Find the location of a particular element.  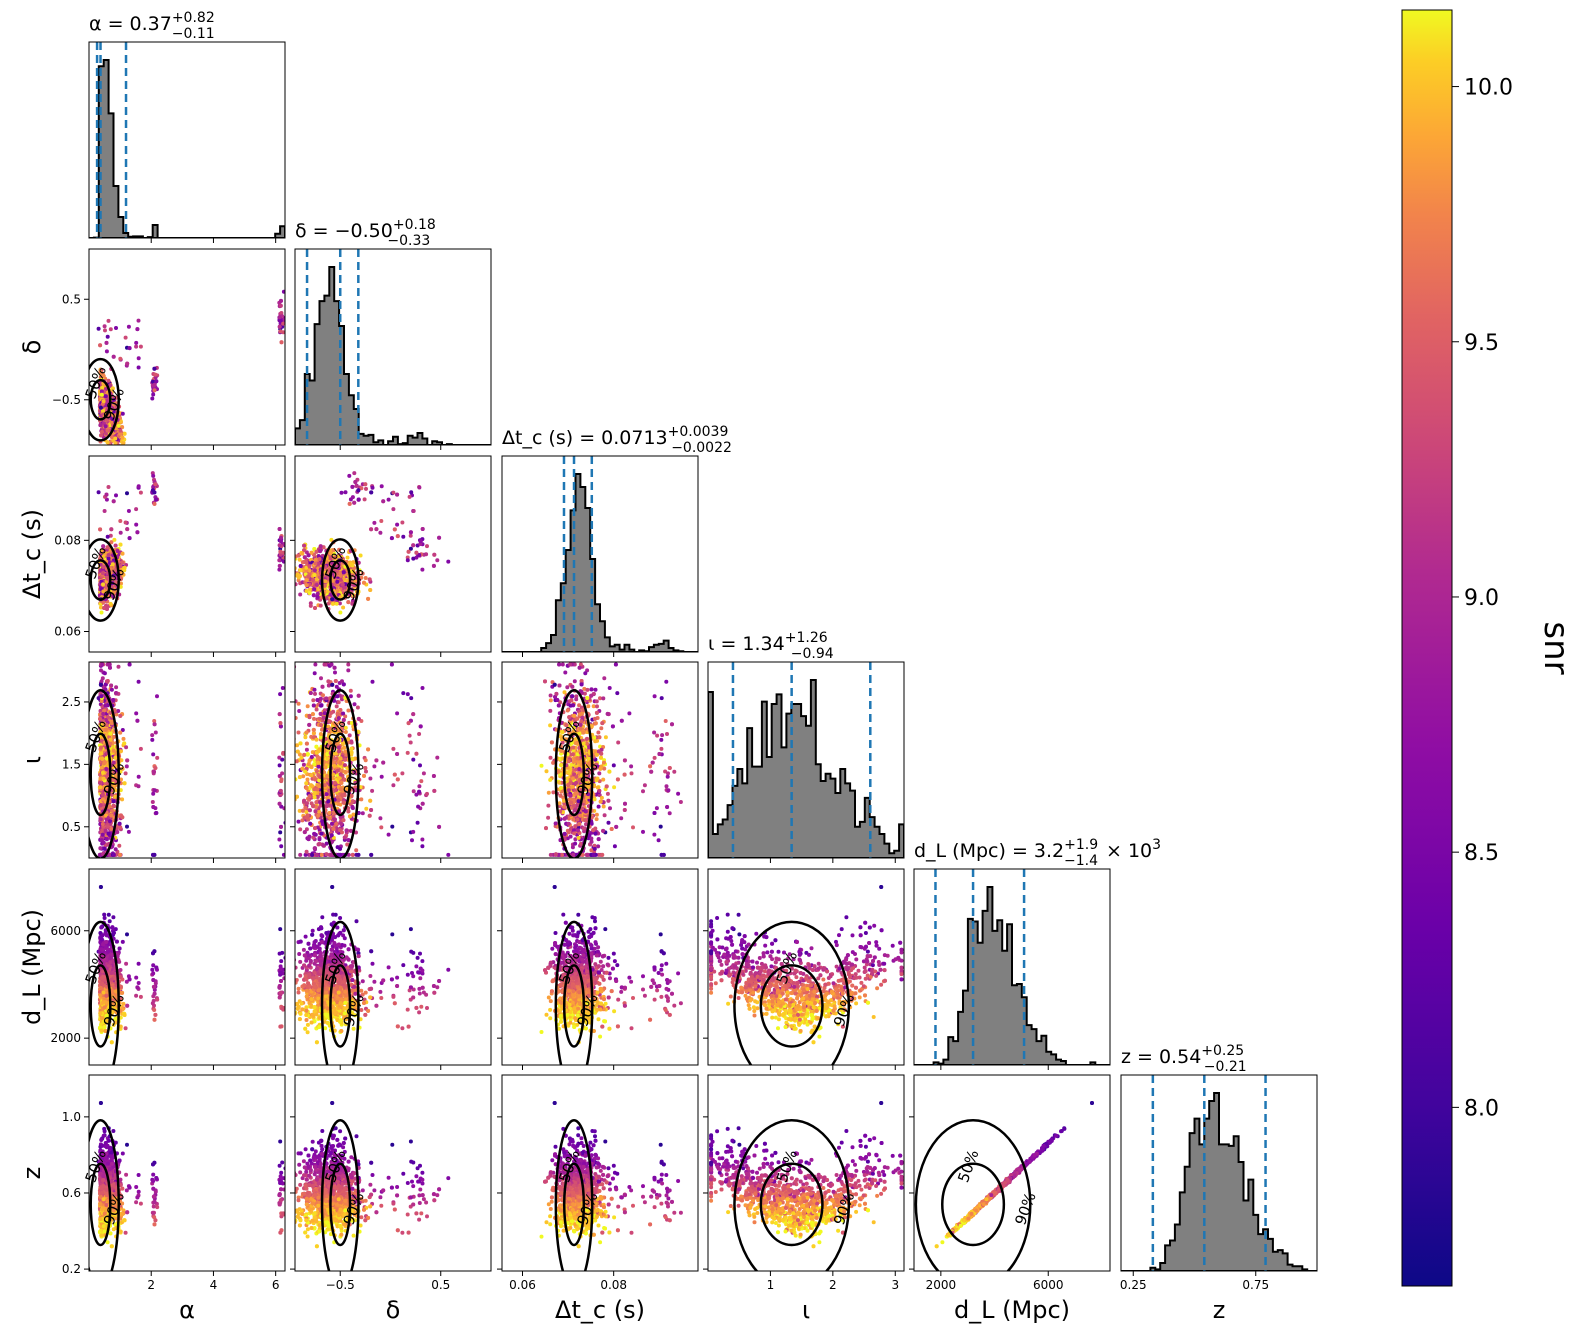

scatter-delta-vs-alpha: 50%90%−0.50.5 is located at coordinates (169, 349).